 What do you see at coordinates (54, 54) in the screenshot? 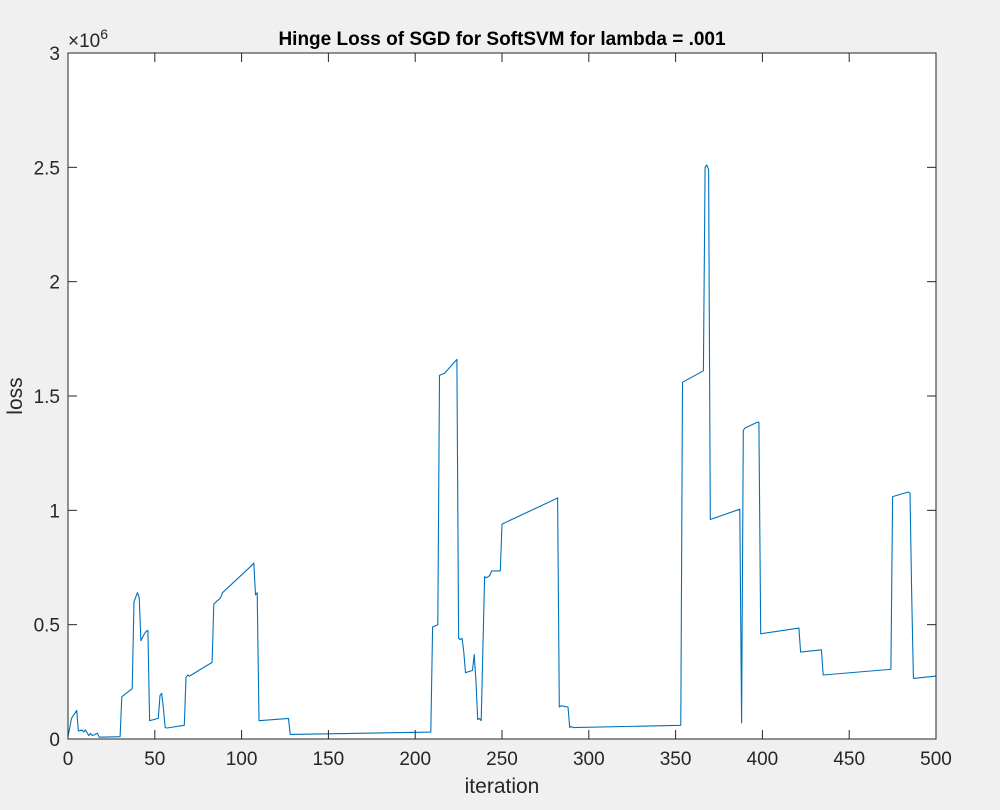
I see `y-tick-label: 3` at bounding box center [54, 54].